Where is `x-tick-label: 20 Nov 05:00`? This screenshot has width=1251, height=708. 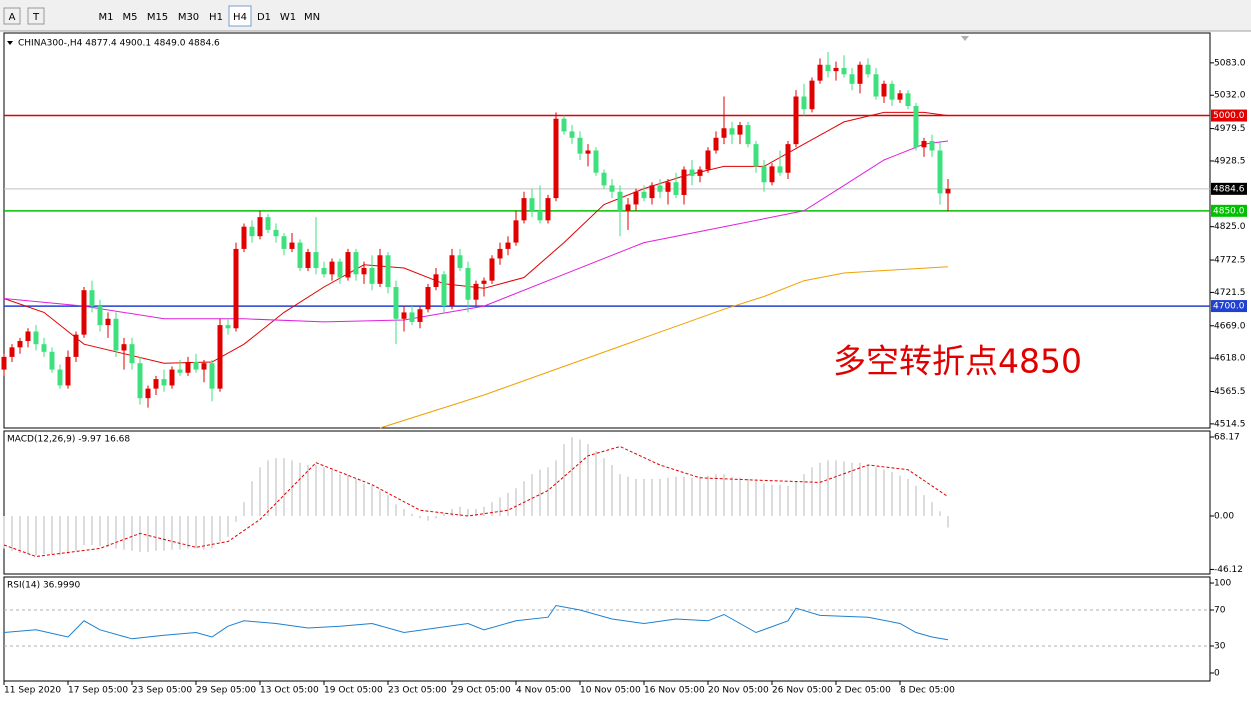
x-tick-label: 20 Nov 05:00 is located at coordinates (738, 691).